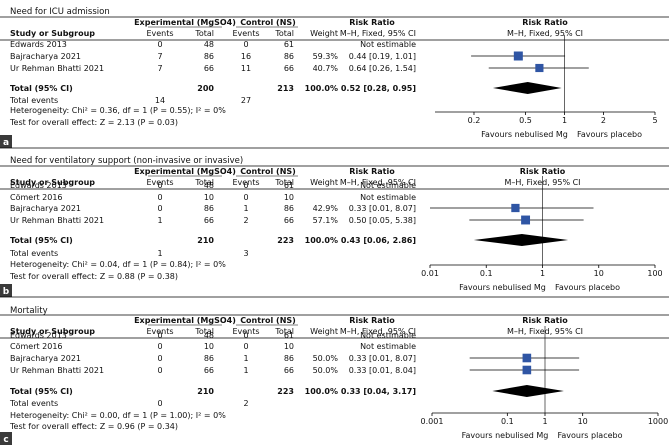 The width and height of the screenshot is (669, 445). I want to click on study-name: Edwards 2013, so click(38, 44).